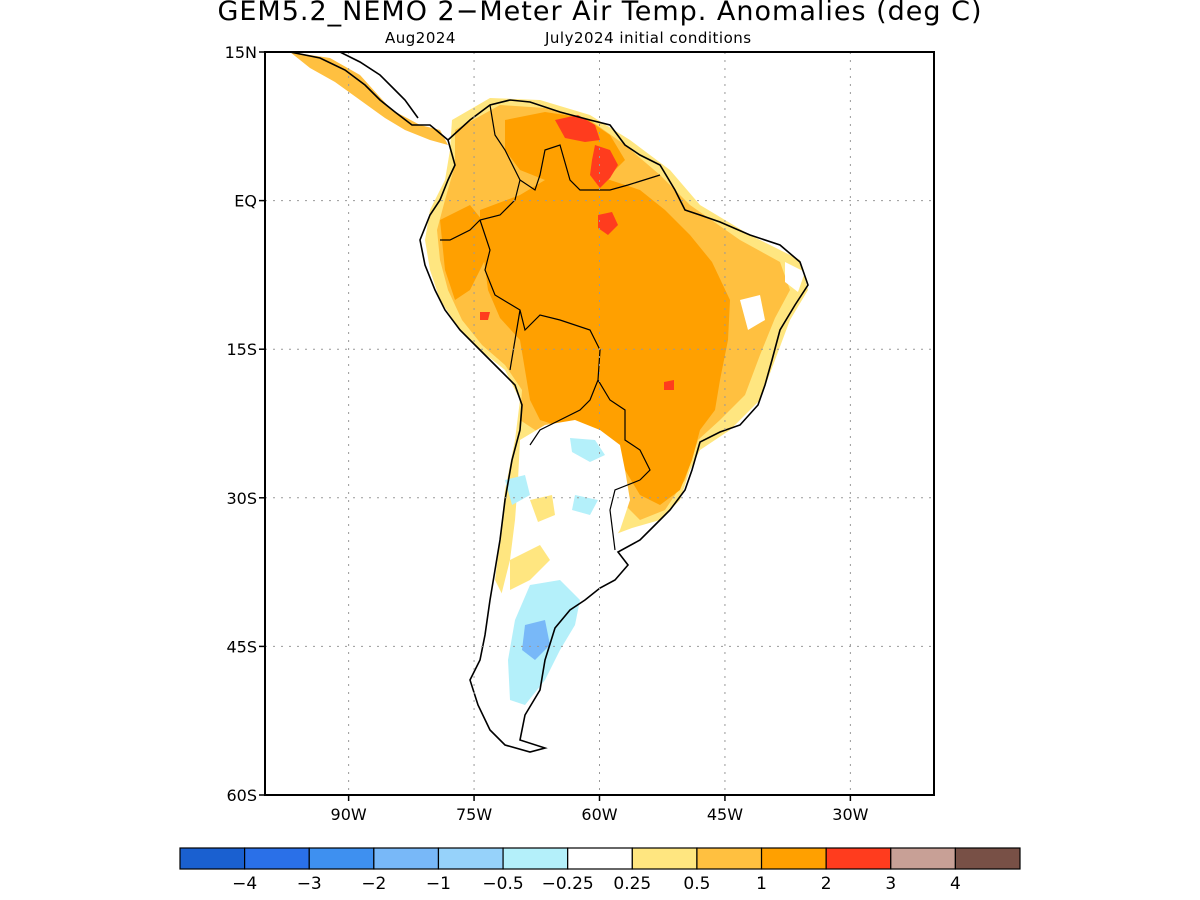 The width and height of the screenshot is (1200, 900). Describe the element at coordinates (608, 223) in the screenshot. I see `red-anomaly-amazon` at that location.